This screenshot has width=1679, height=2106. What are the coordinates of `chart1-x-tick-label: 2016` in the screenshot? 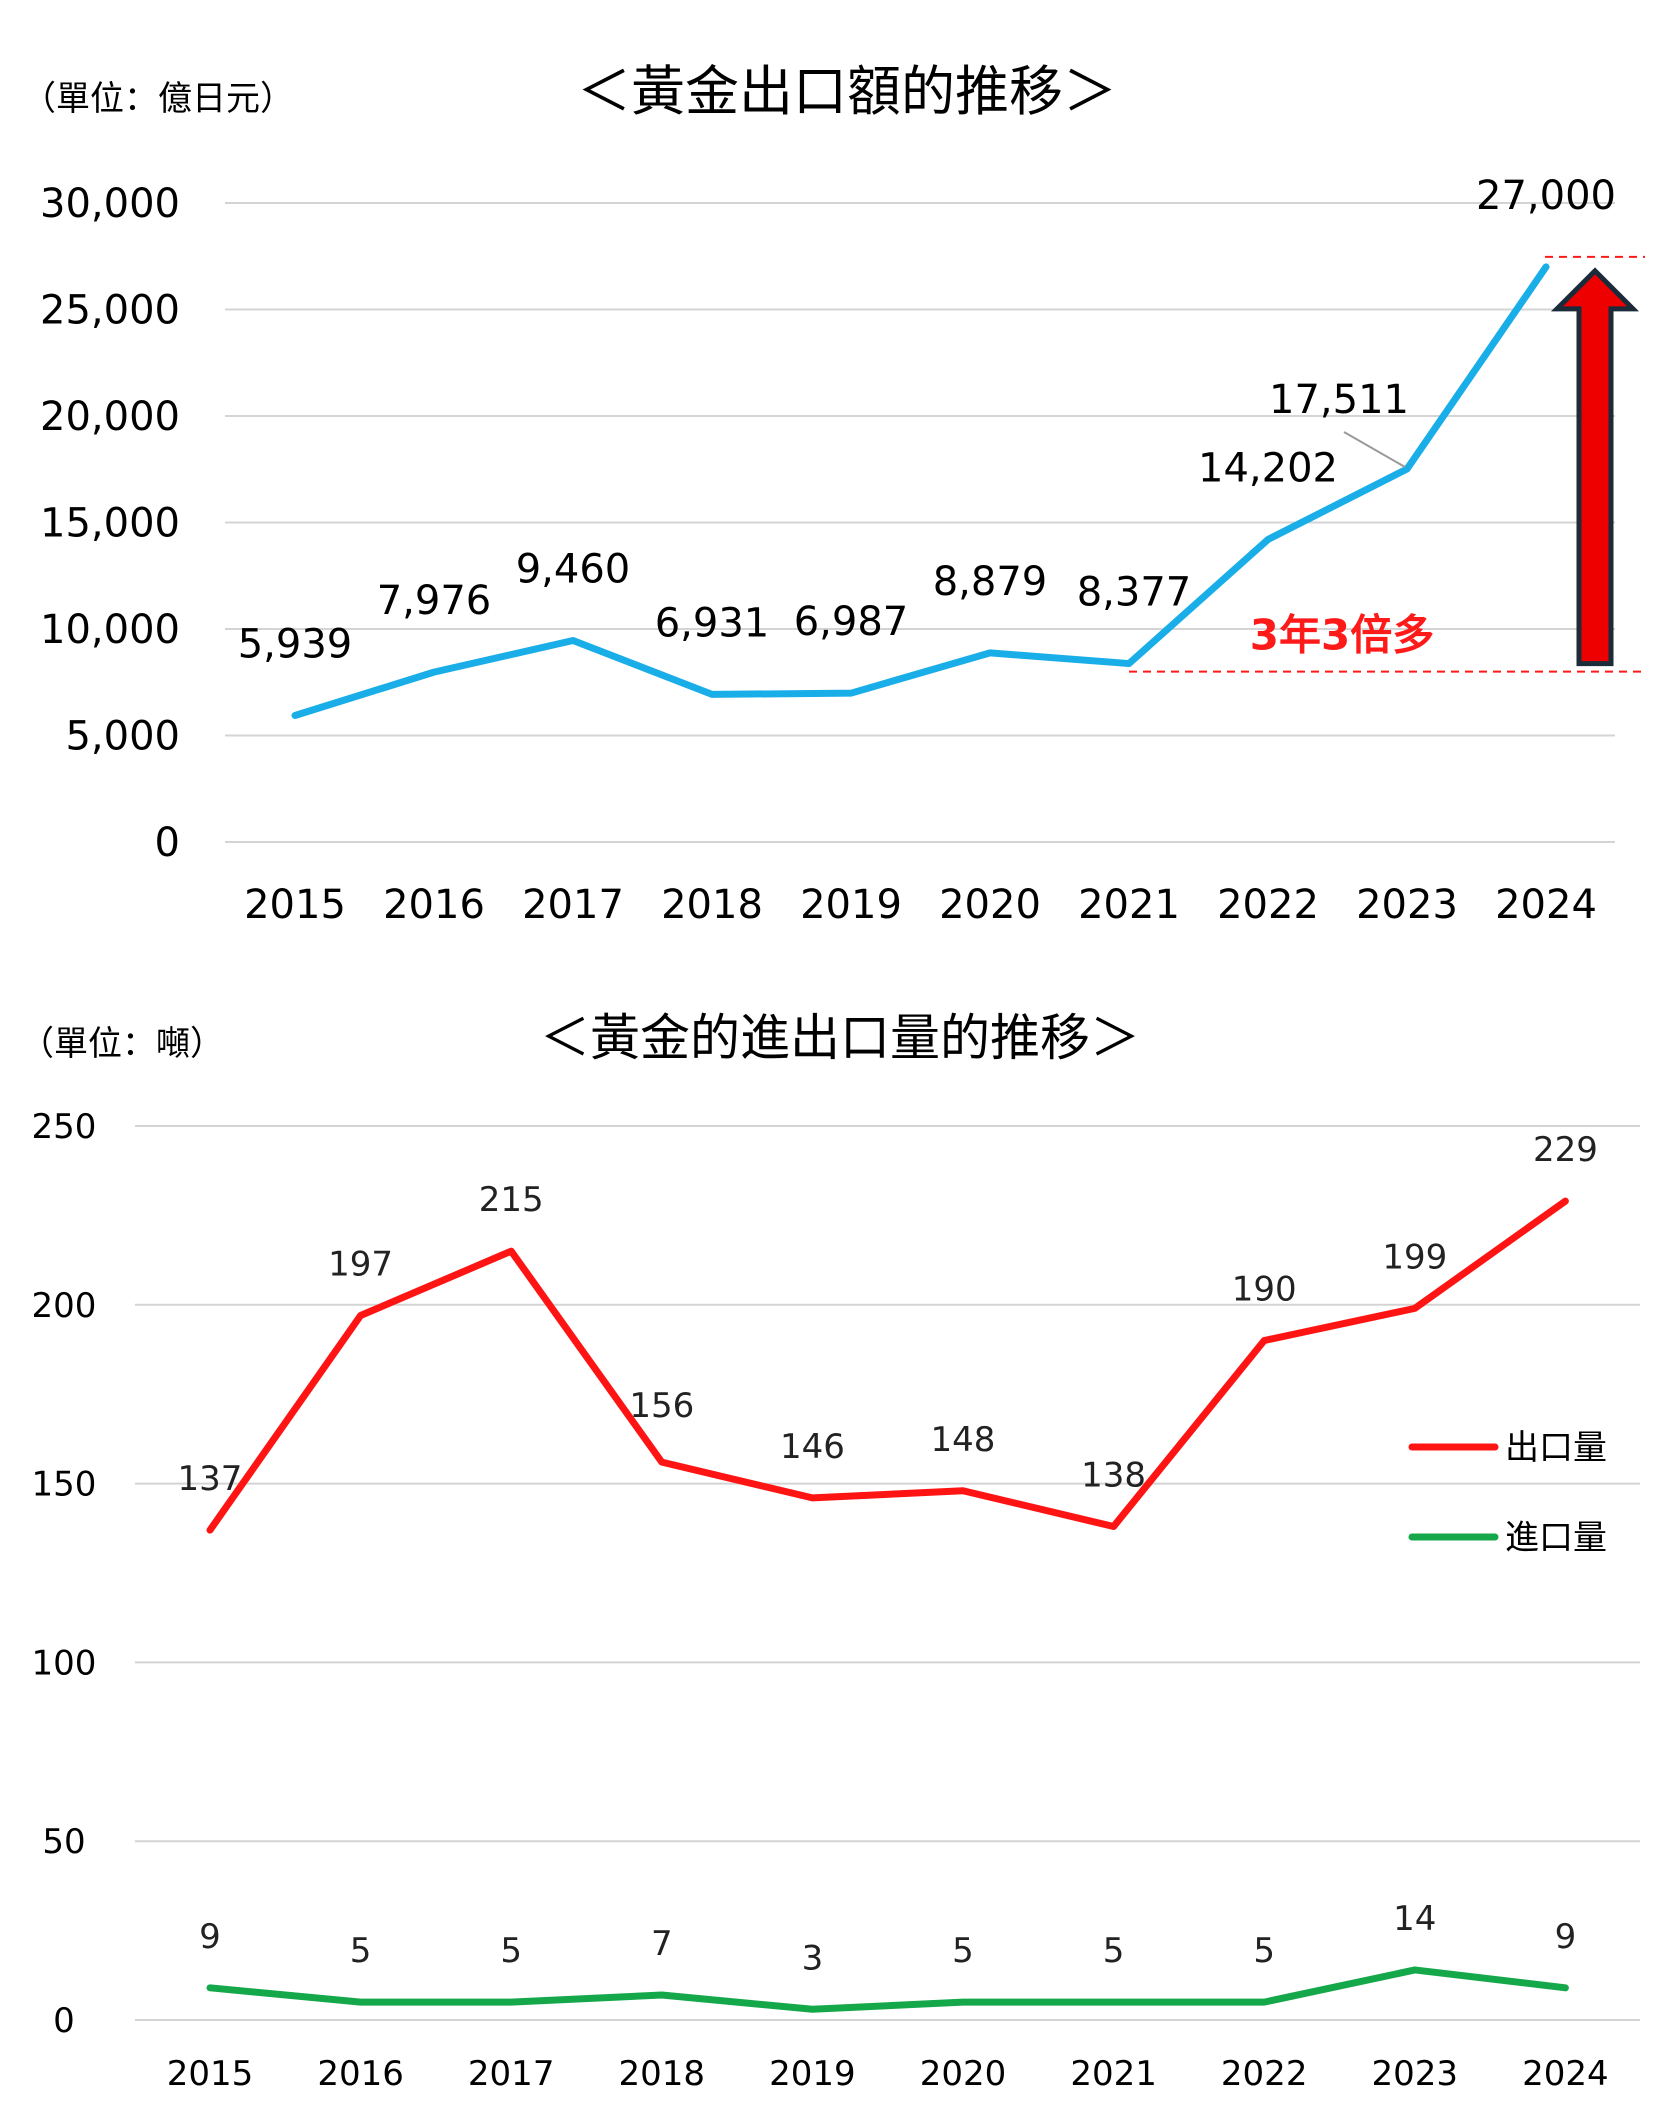 It's located at (434, 905).